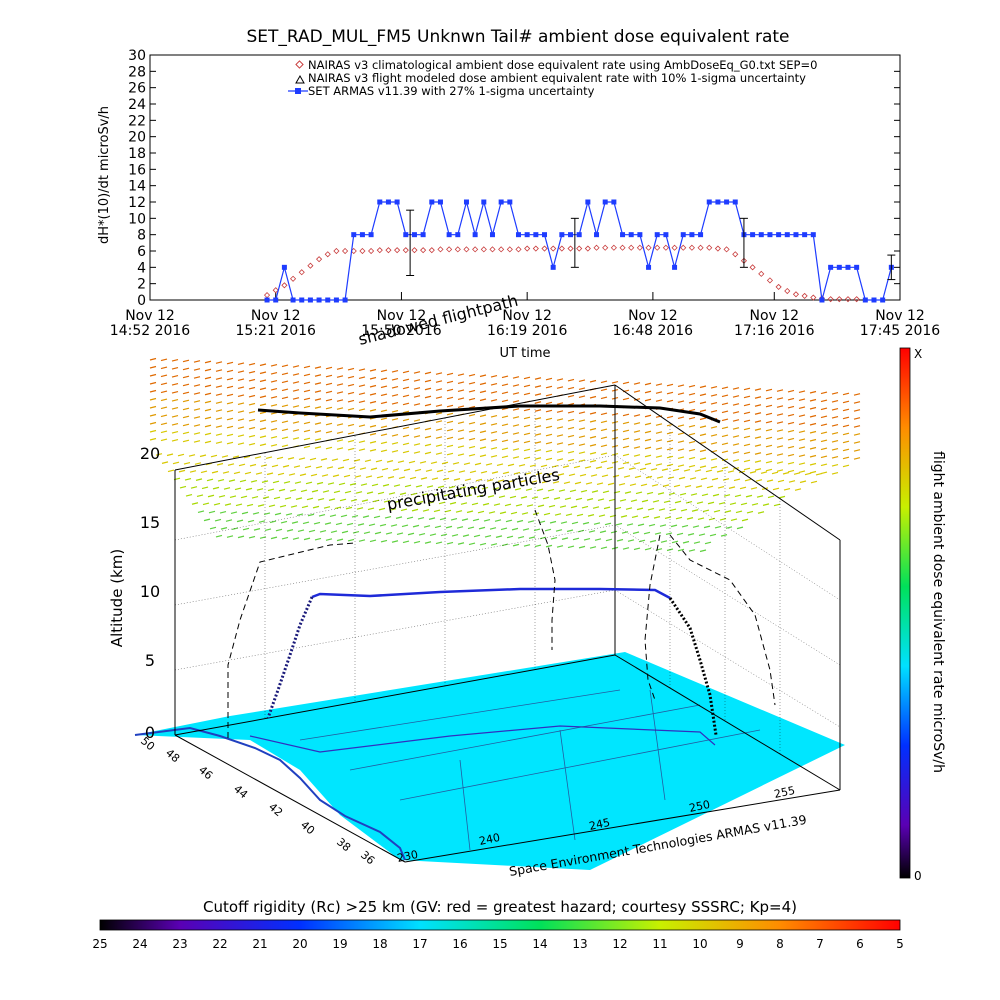 This screenshot has height=1000, width=1000. I want to click on rigidity-tick-label: 15, so click(499, 944).